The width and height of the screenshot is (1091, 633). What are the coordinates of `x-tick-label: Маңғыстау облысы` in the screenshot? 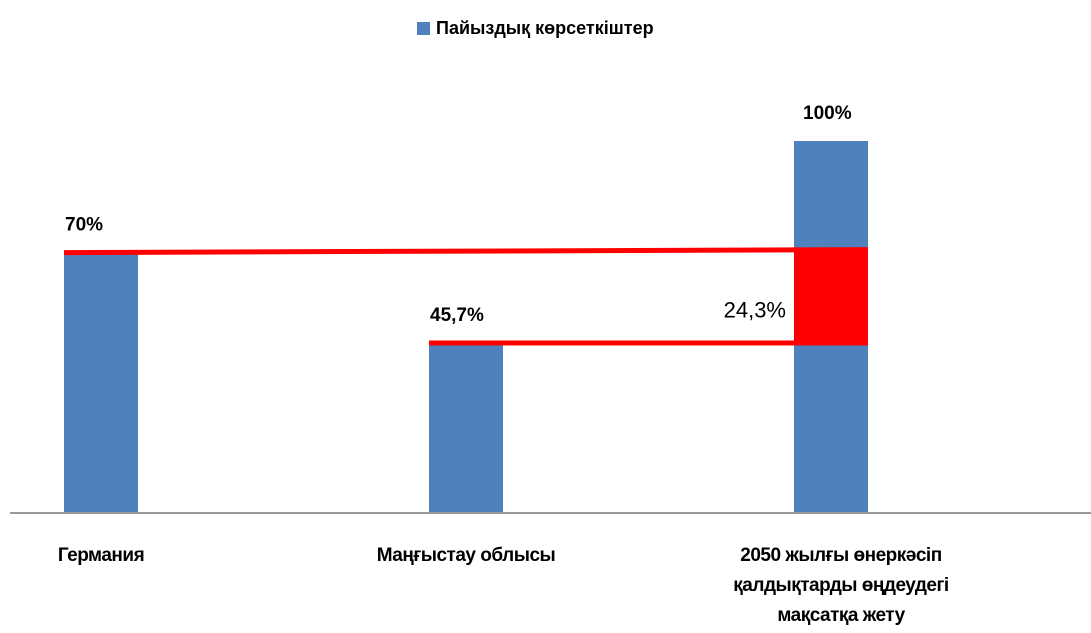 It's located at (466, 555).